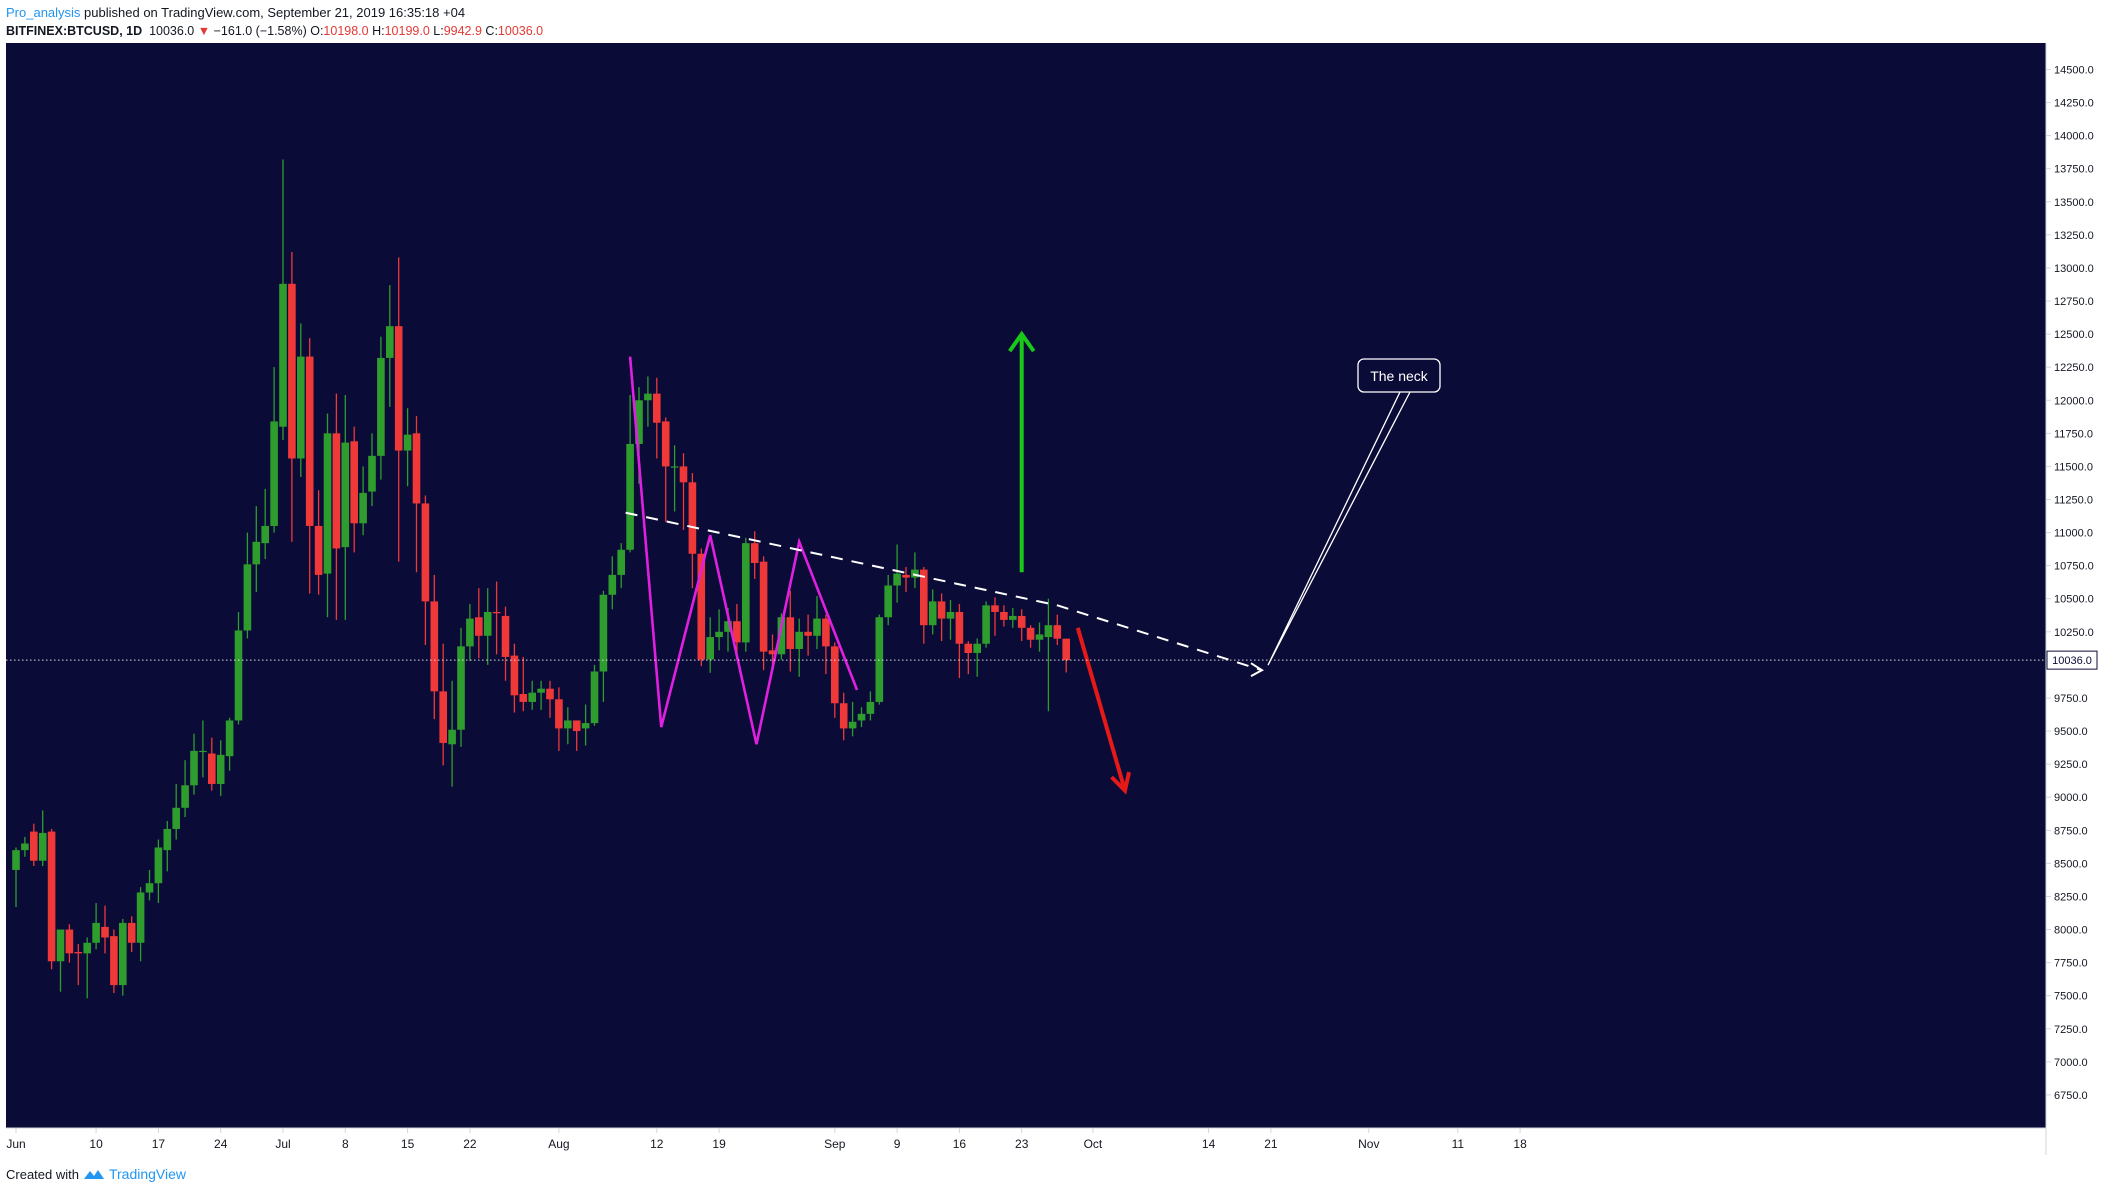 This screenshot has height=1193, width=2110. What do you see at coordinates (147, 1174) in the screenshot?
I see `tradingview-brand: TradingView` at bounding box center [147, 1174].